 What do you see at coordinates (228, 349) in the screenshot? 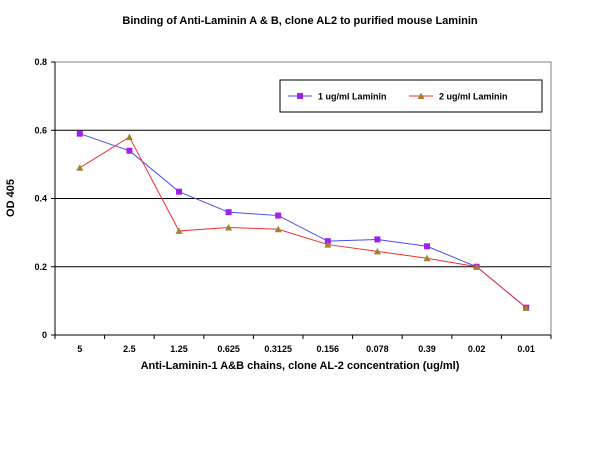
I see `x-tick-label: 0.625` at bounding box center [228, 349].